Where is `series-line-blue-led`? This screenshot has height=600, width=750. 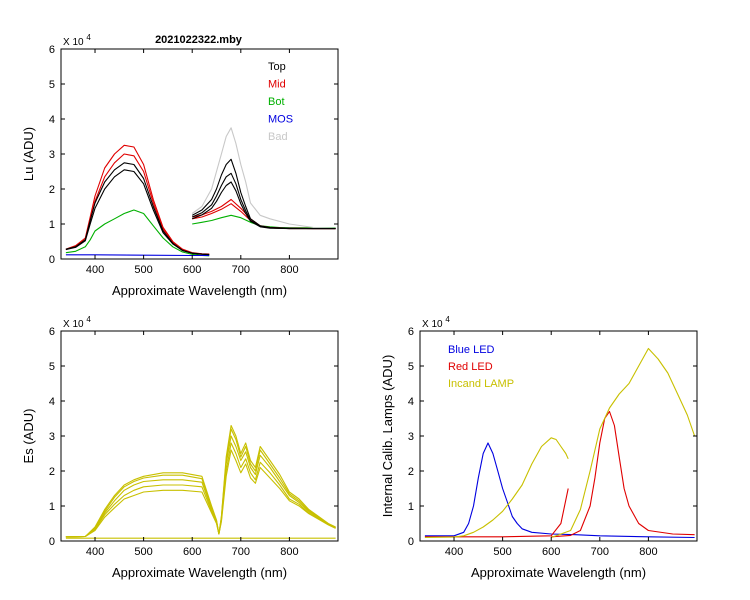
series-line-blue-led is located at coordinates (559, 490).